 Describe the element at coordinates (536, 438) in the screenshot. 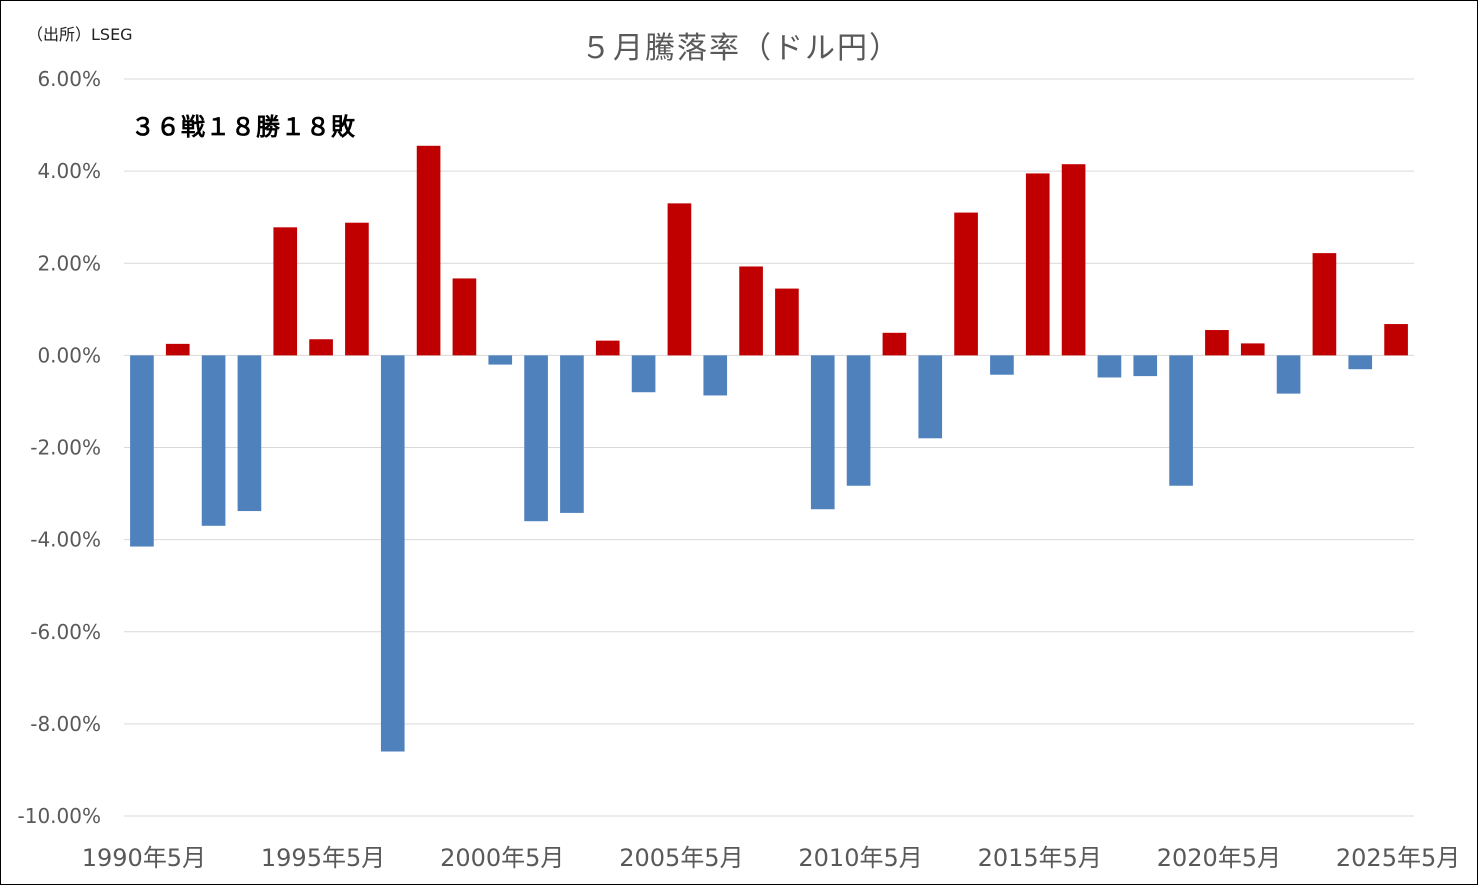

I see `bar-2001年5月` at that location.